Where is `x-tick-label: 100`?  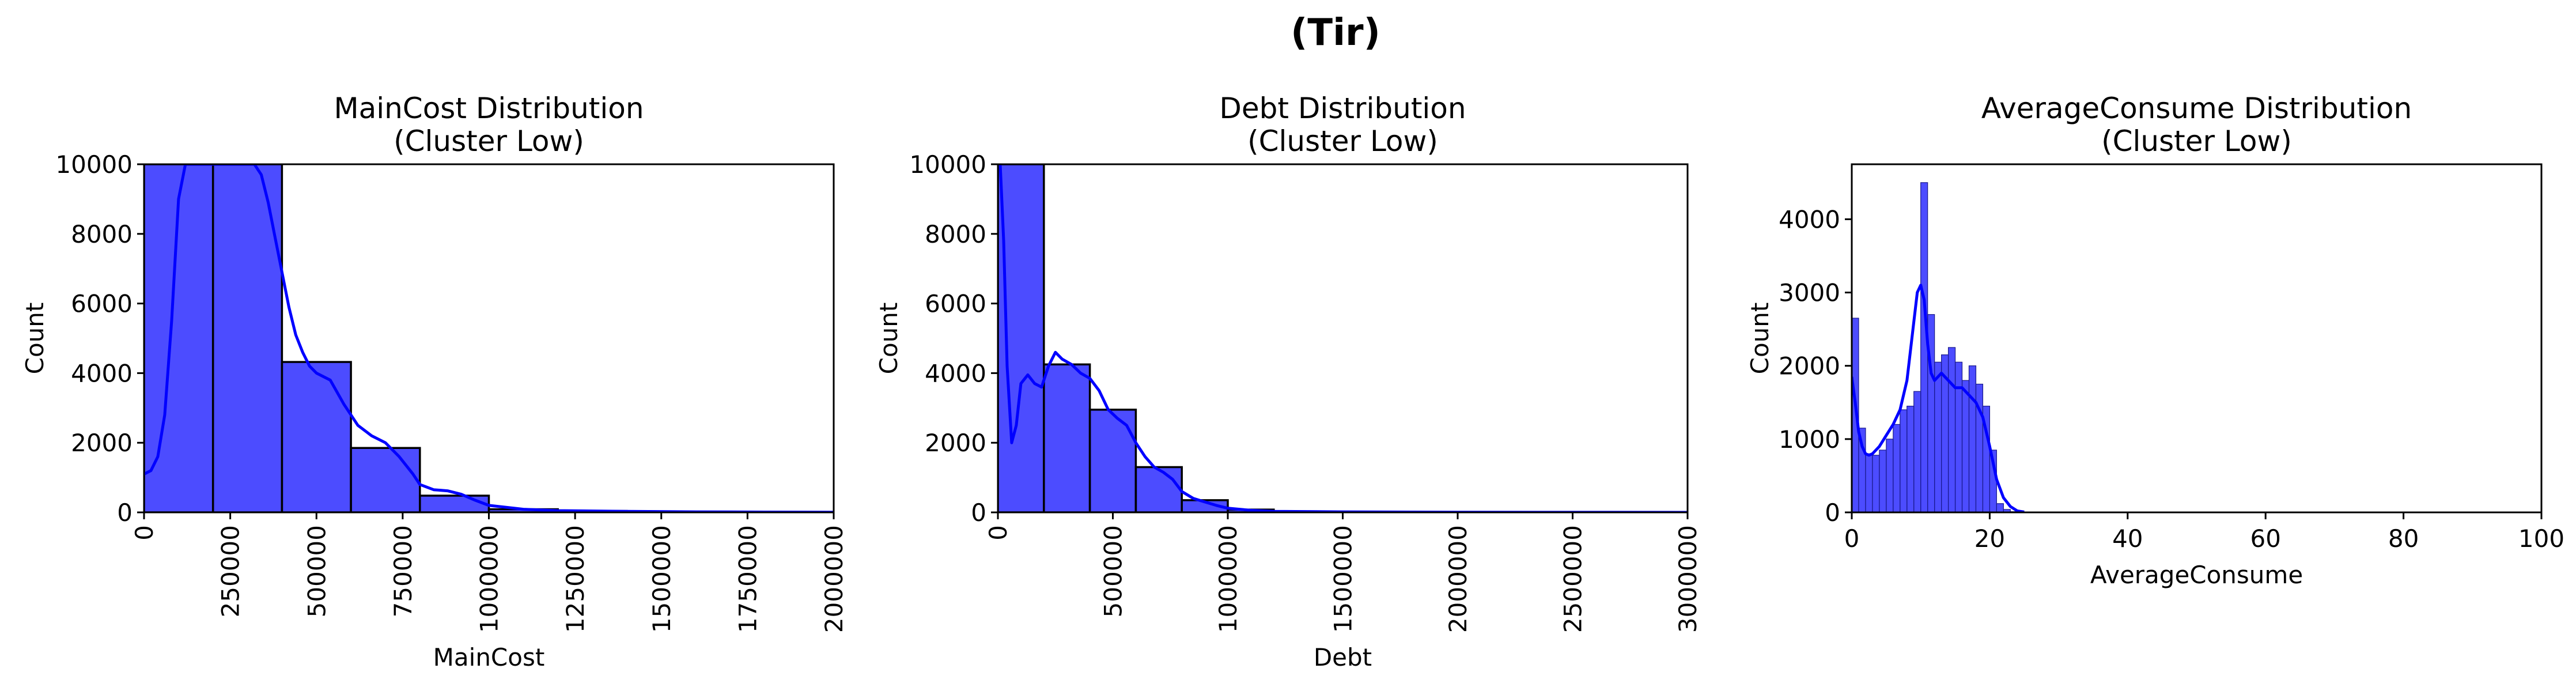 x-tick-label: 100 is located at coordinates (2541, 538).